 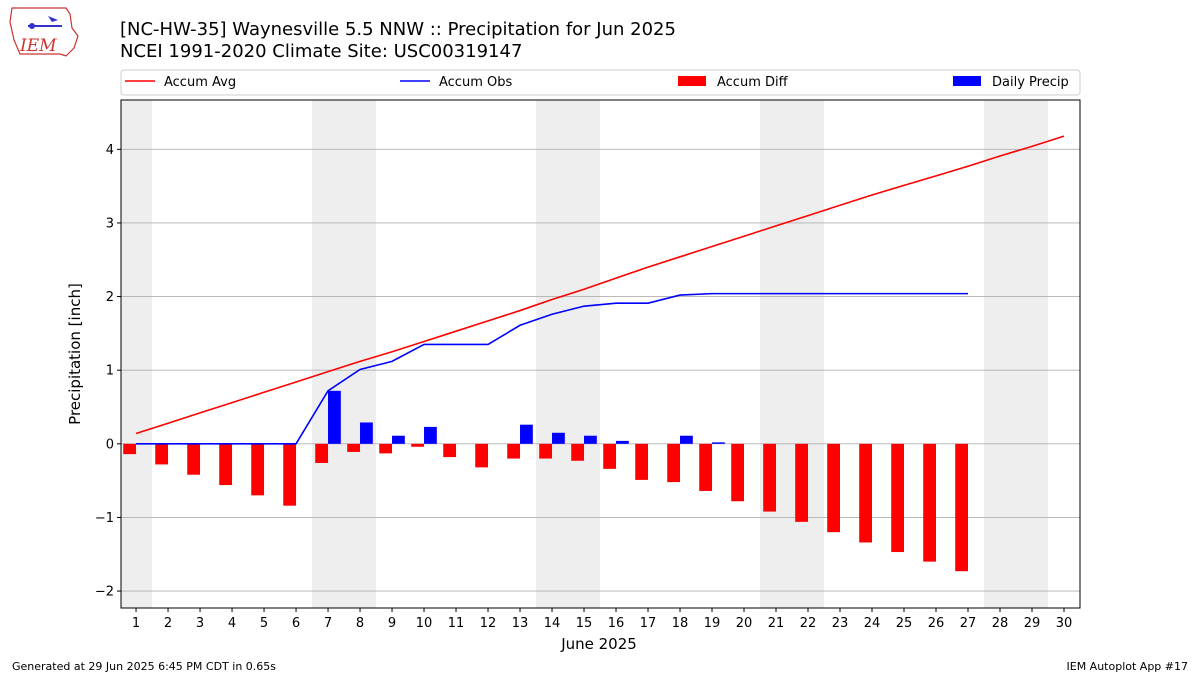 What do you see at coordinates (520, 623) in the screenshot?
I see `x-tick-label: 13` at bounding box center [520, 623].